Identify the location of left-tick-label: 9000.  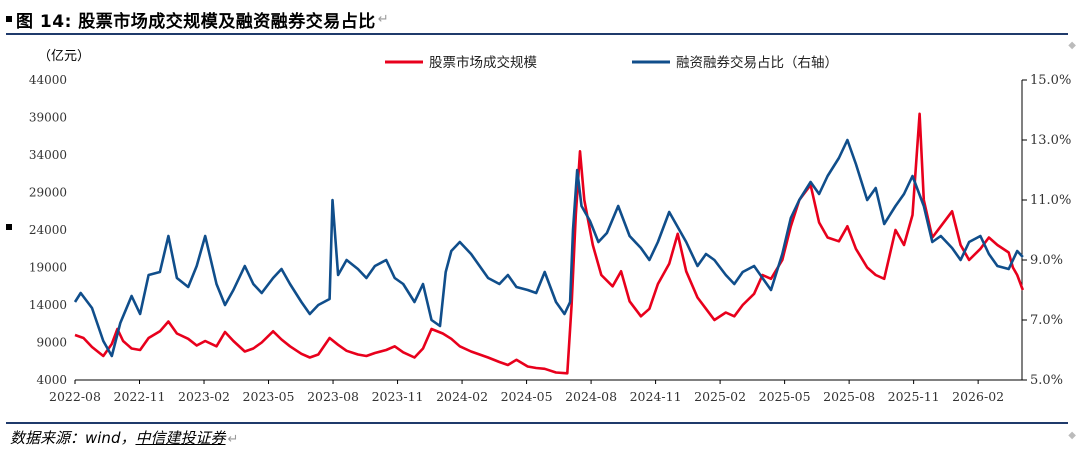
(51, 343).